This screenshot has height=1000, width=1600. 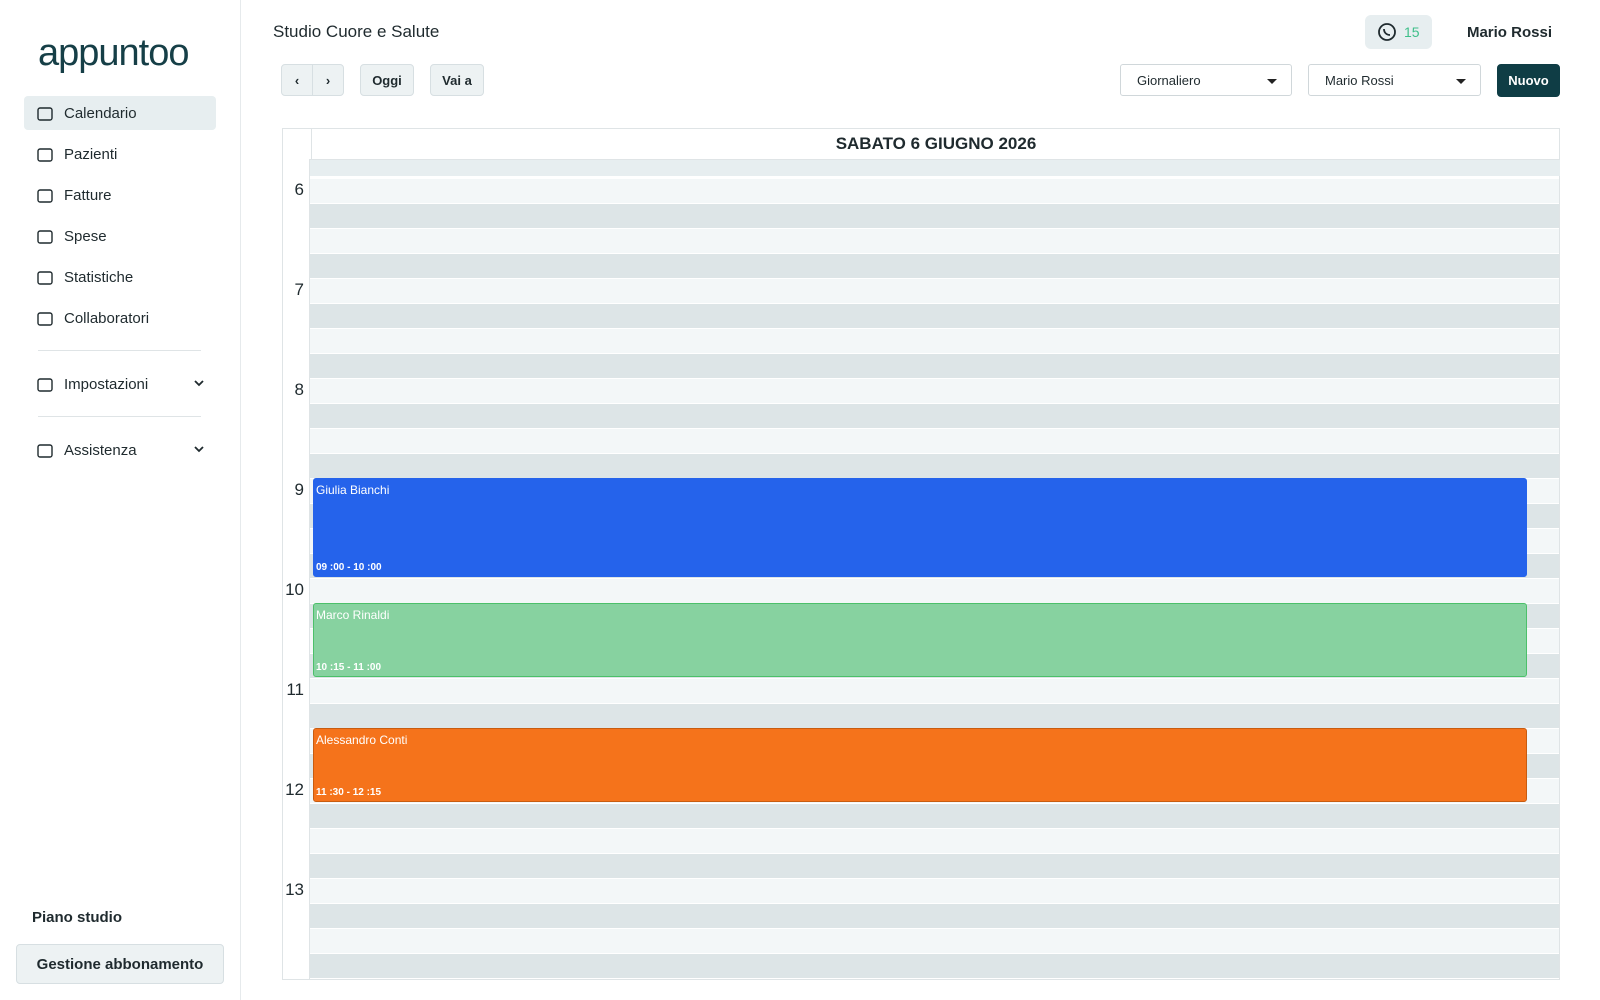 What do you see at coordinates (935, 144) in the screenshot?
I see `date-heading: SABATO 6 GIUGNO 2026` at bounding box center [935, 144].